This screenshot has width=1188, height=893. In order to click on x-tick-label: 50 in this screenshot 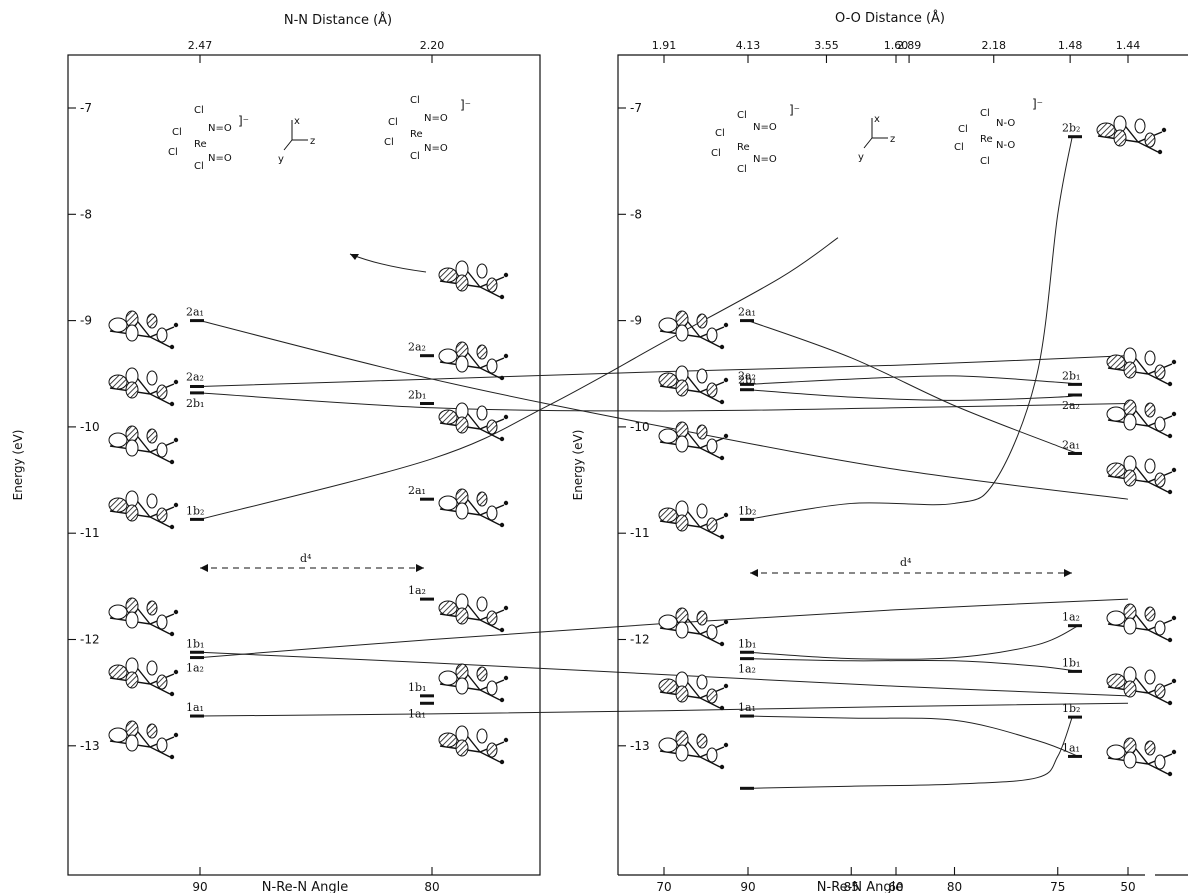, I will do `click(1127, 886)`.